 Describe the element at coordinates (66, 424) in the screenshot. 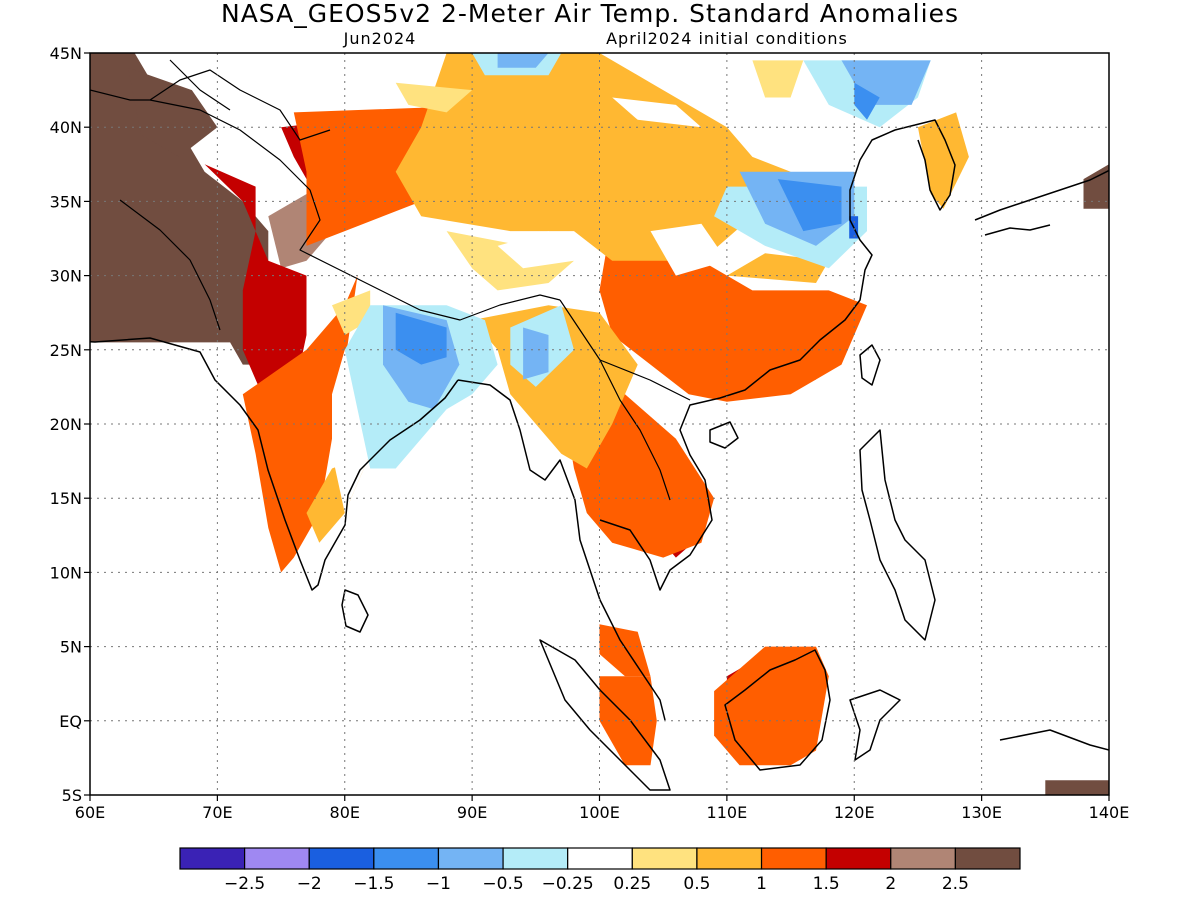

I see `latitude-tick-label: 20N` at that location.